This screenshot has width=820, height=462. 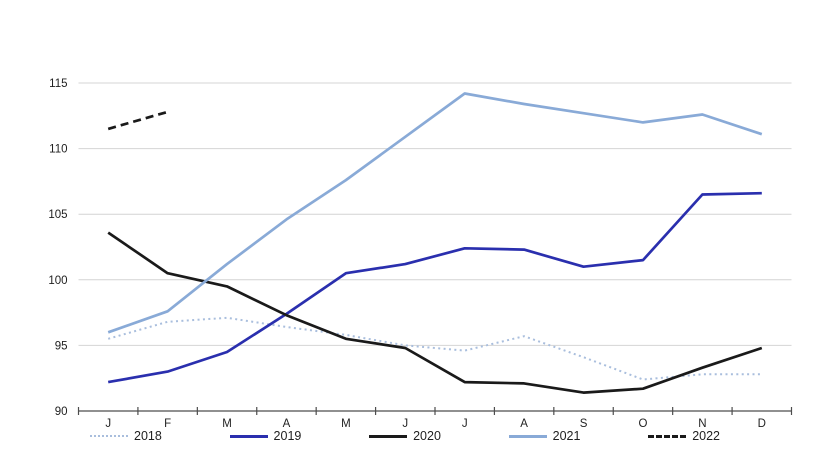 What do you see at coordinates (346, 424) in the screenshot?
I see `x-axis-label-4: M` at bounding box center [346, 424].